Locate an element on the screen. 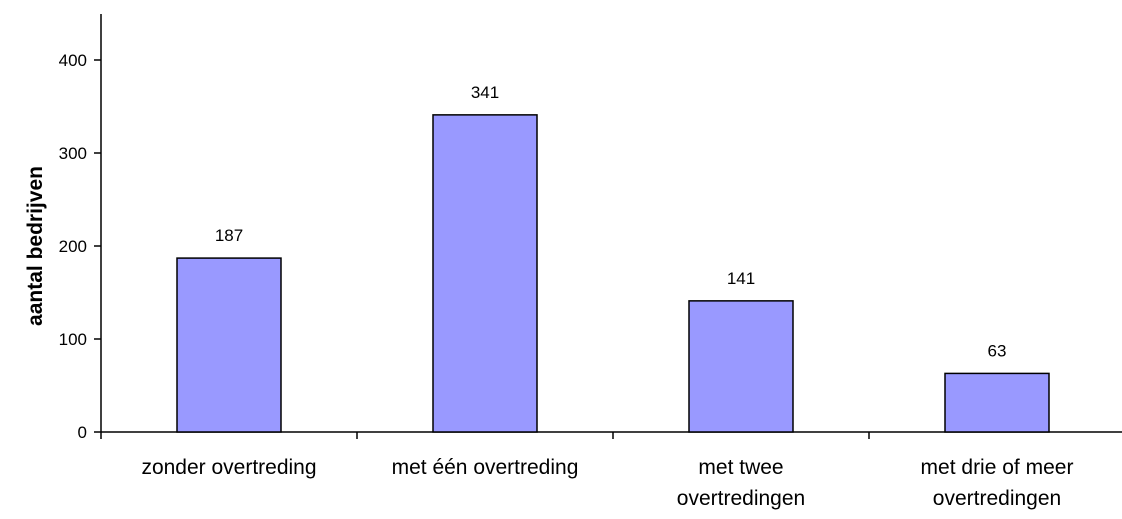  x-category-label: met drie of meer overtredingen is located at coordinates (997, 483).